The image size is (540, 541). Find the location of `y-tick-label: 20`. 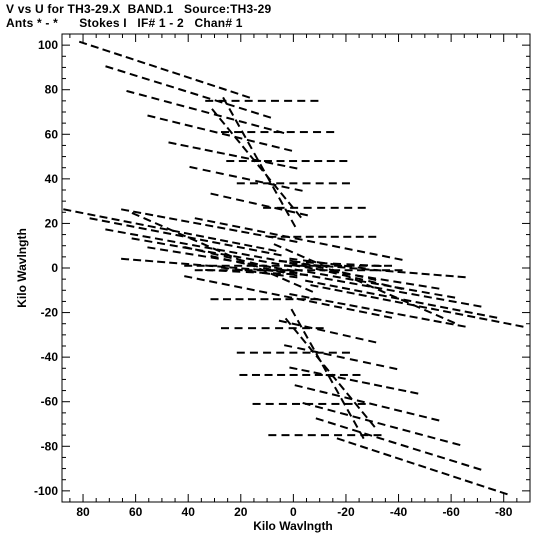

y-tick-label: 20 is located at coordinates (52, 223).